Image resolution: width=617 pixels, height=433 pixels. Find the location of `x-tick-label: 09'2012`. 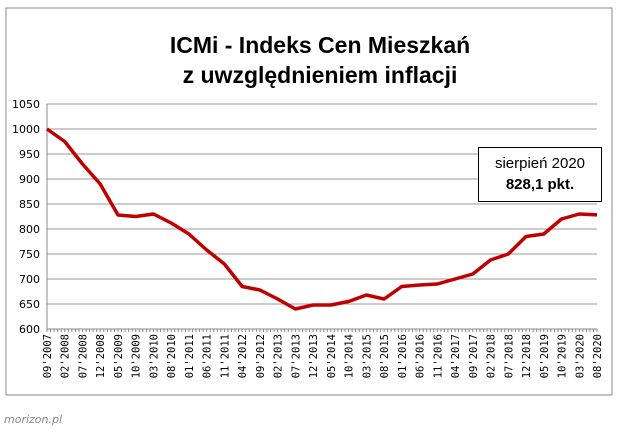

x-tick-label: 09'2012 is located at coordinates (261, 356).